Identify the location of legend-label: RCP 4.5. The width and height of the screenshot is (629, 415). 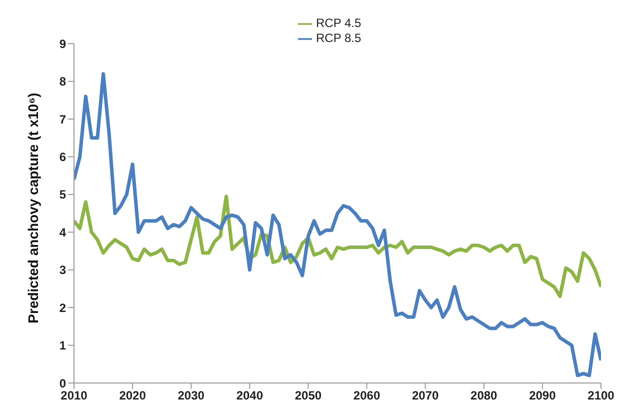
(339, 23).